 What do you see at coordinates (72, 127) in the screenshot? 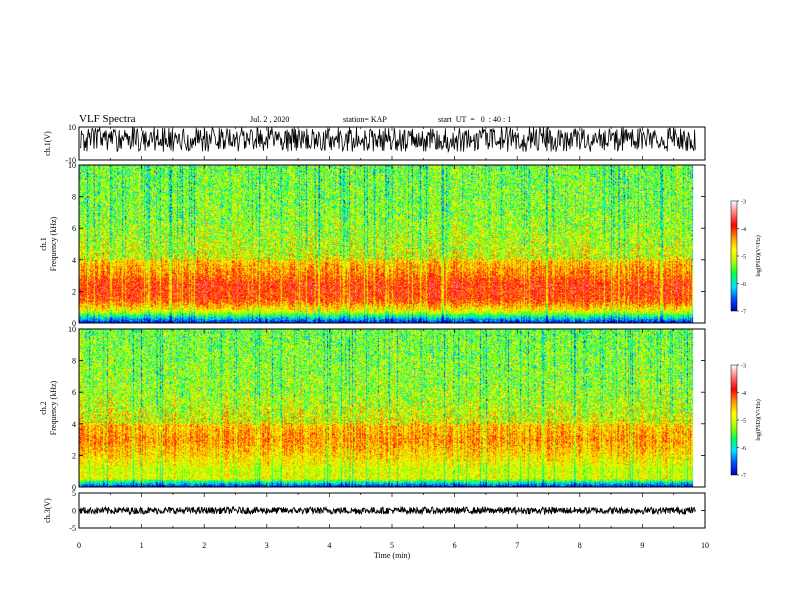
I see `ytick-label-p0-0: 10` at bounding box center [72, 127].